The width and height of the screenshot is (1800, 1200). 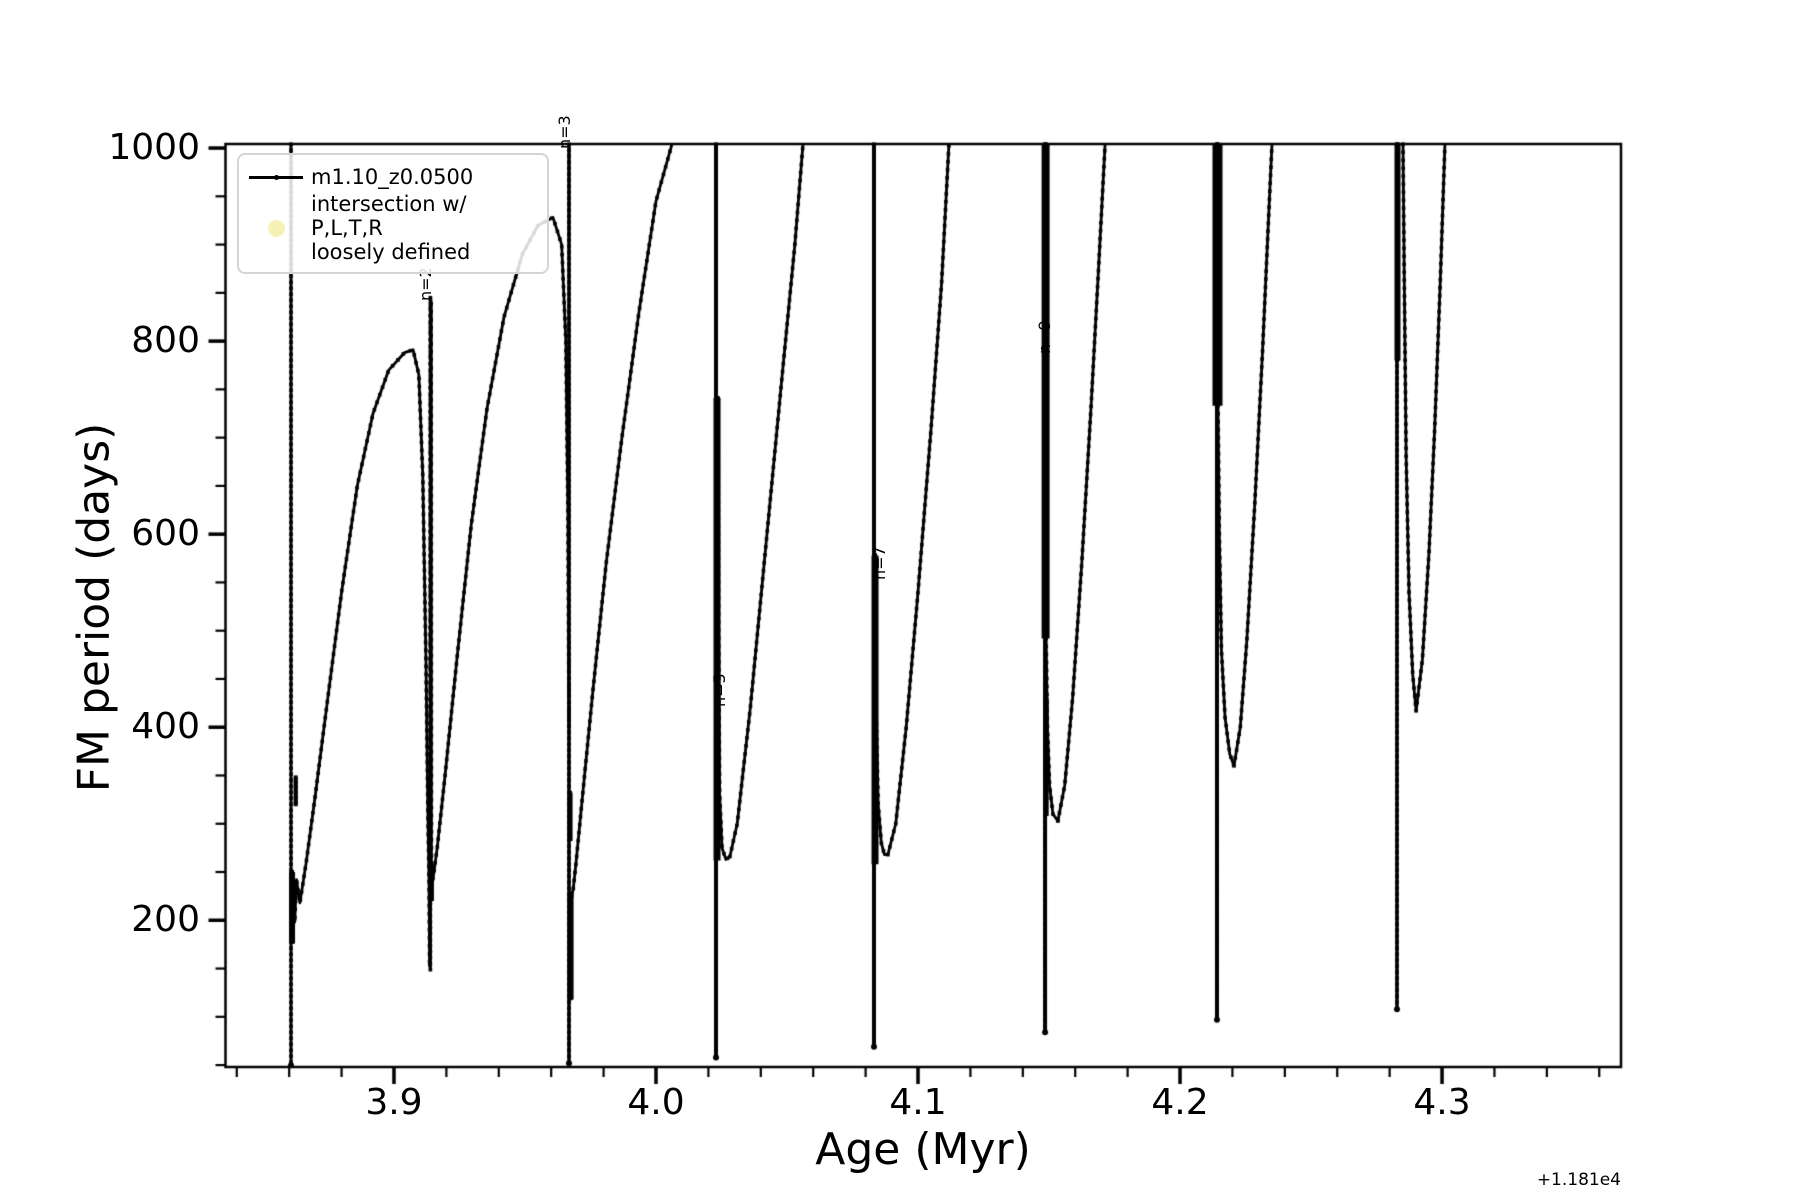 What do you see at coordinates (719, 690) in the screenshot?
I see `mode-annotation-n-5: n=5` at bounding box center [719, 690].